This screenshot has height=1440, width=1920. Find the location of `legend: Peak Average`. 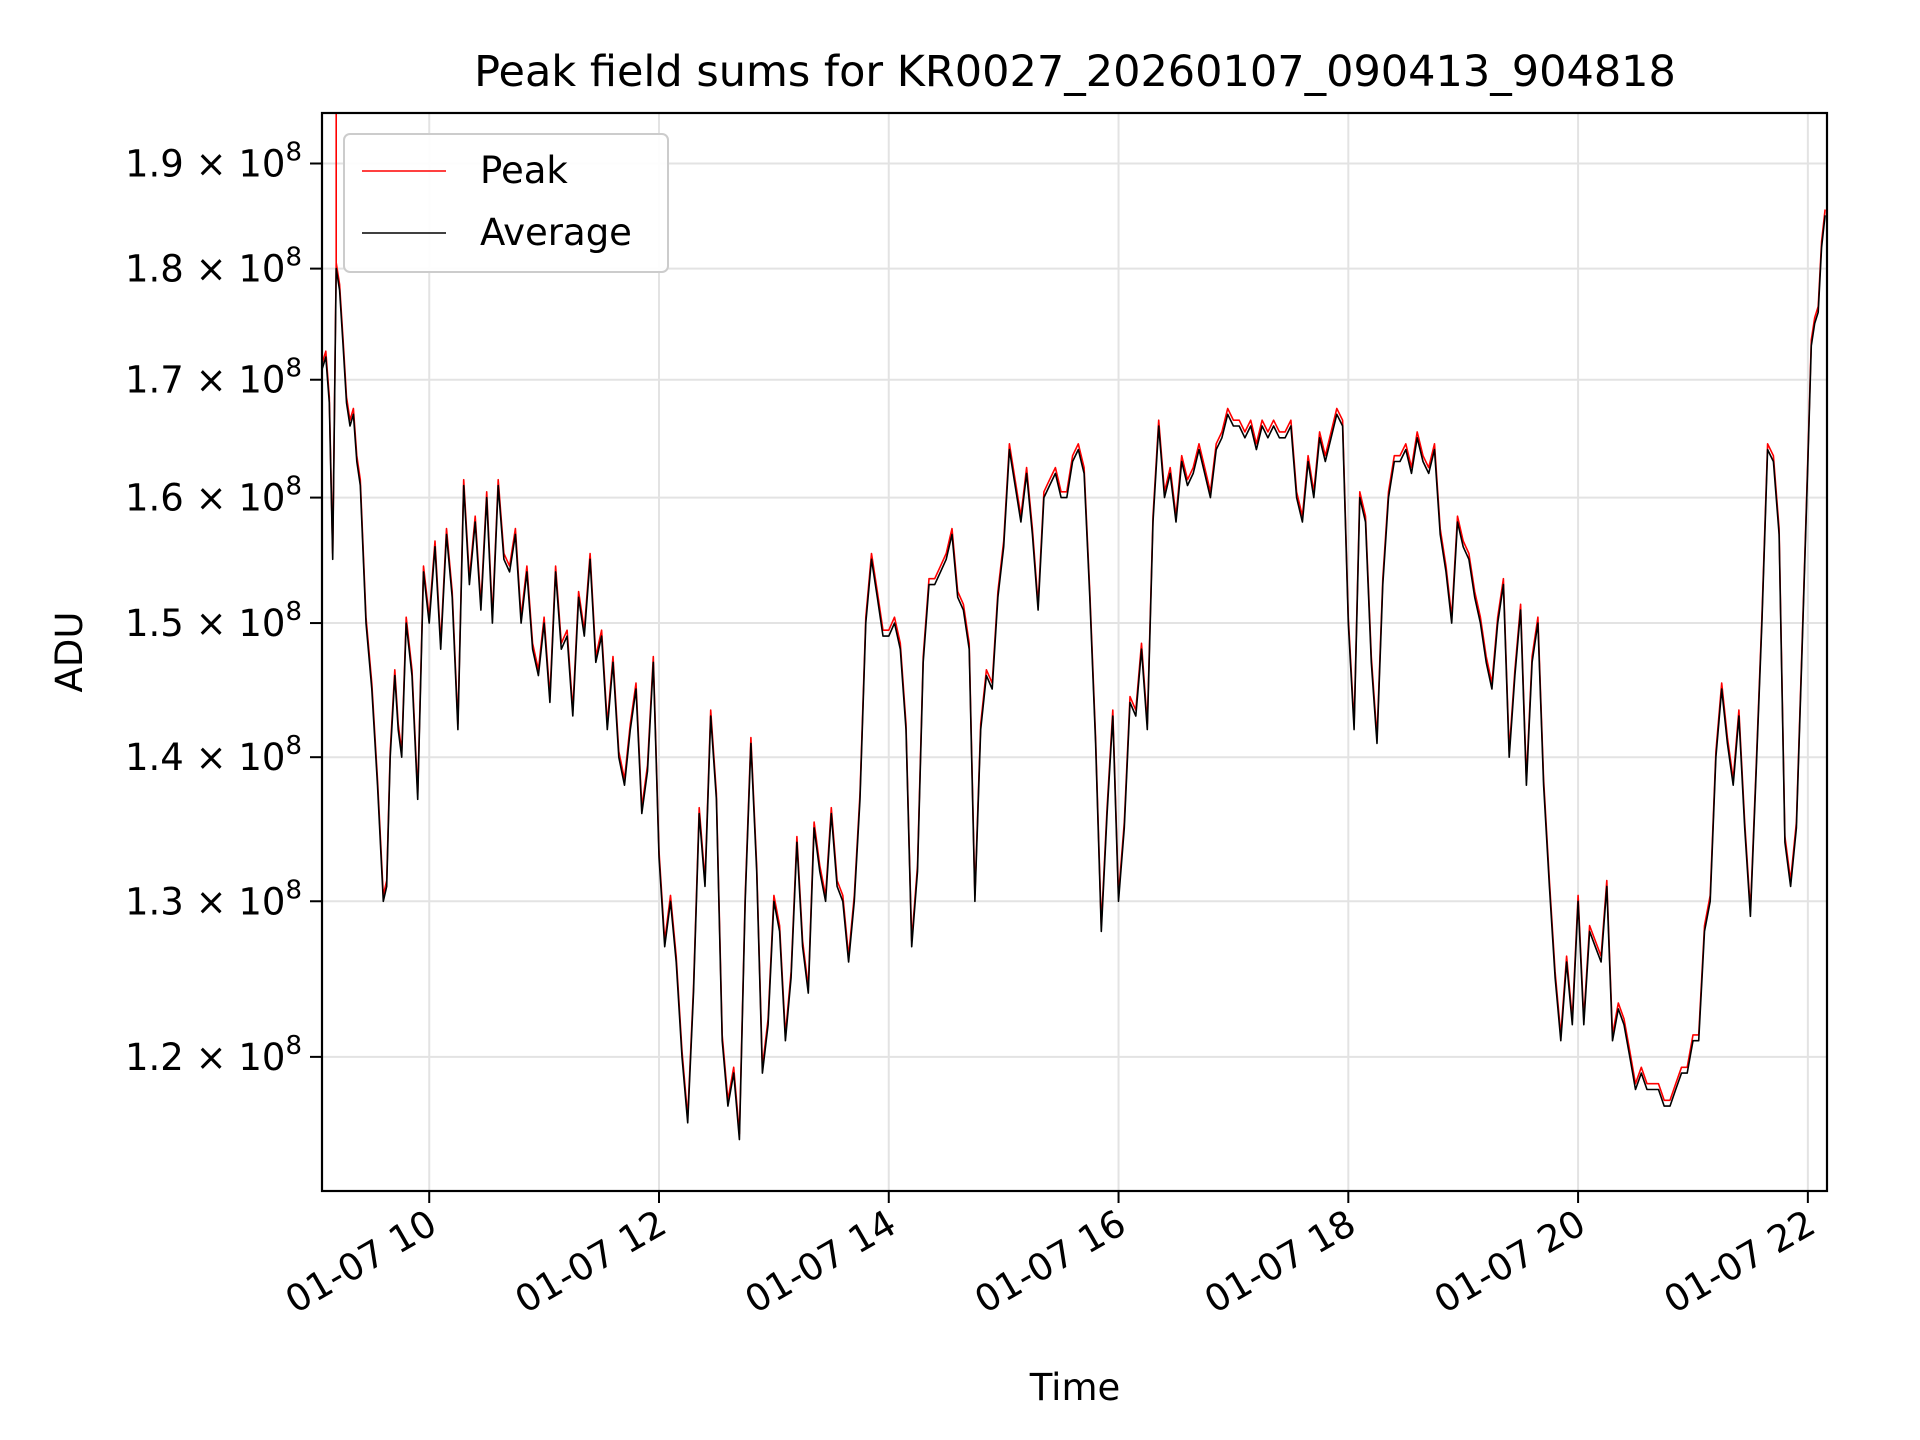

legend: Peak Average is located at coordinates (506, 203).